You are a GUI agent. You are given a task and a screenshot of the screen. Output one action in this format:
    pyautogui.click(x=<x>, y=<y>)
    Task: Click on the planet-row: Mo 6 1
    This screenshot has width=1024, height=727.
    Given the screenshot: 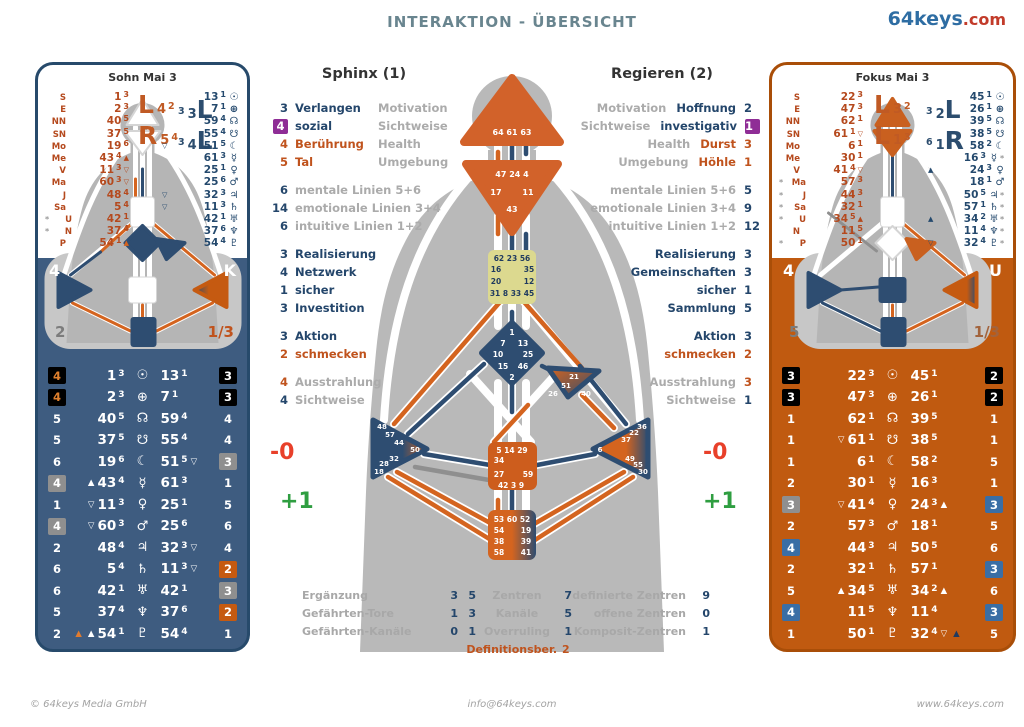 What is the action you would take?
    pyautogui.click(x=821, y=145)
    